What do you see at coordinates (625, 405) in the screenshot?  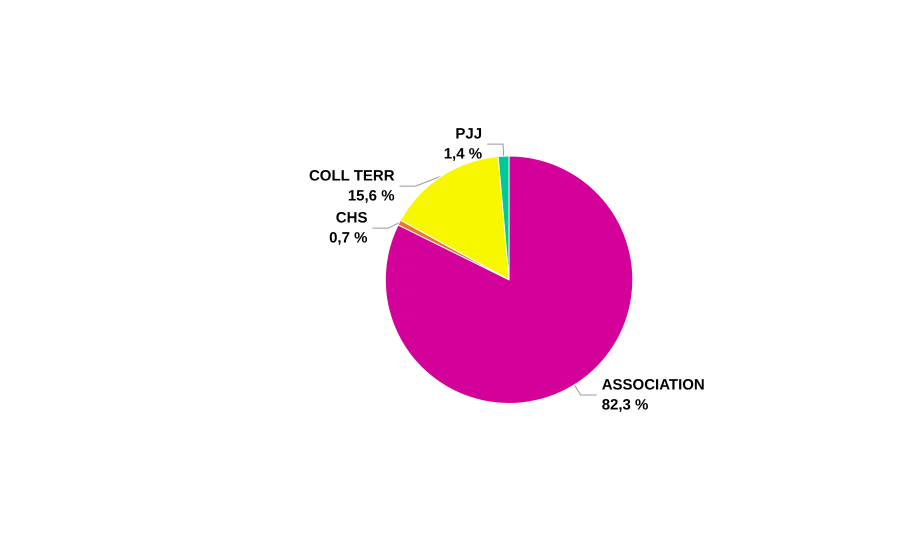 I see `data-label: 82,3 %` at bounding box center [625, 405].